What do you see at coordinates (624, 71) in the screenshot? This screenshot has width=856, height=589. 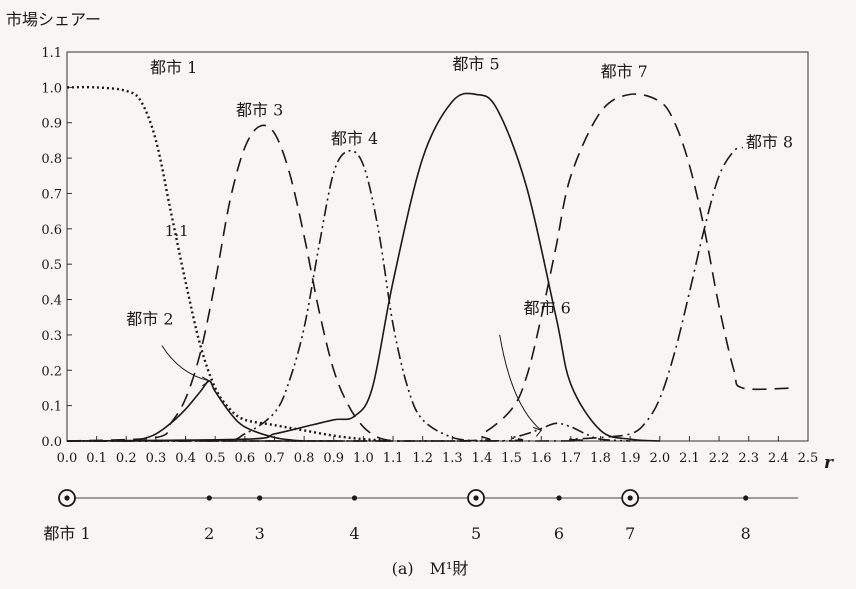 I see `series-label-7: 都市 7` at bounding box center [624, 71].